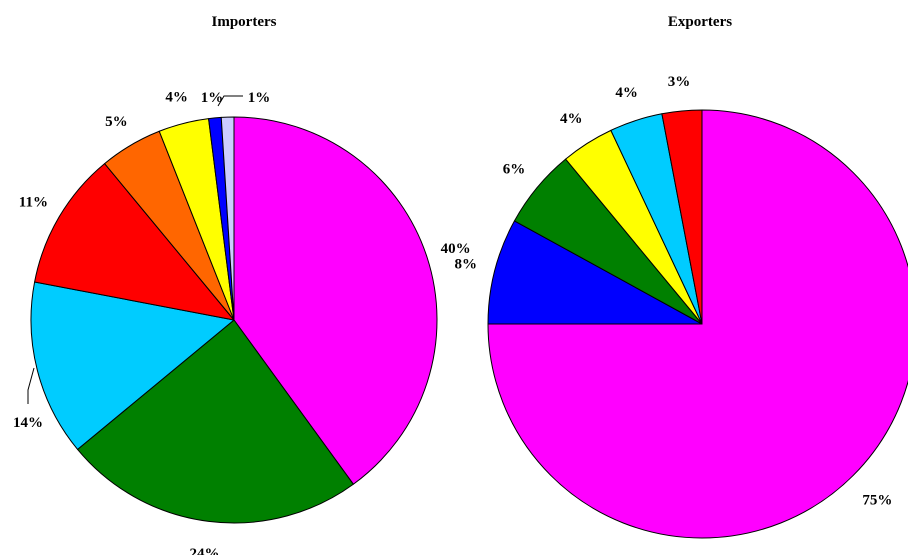 Image resolution: width=908 pixels, height=555 pixels. Describe the element at coordinates (877, 500) in the screenshot. I see `exporters-data-label-1: 75%` at that location.